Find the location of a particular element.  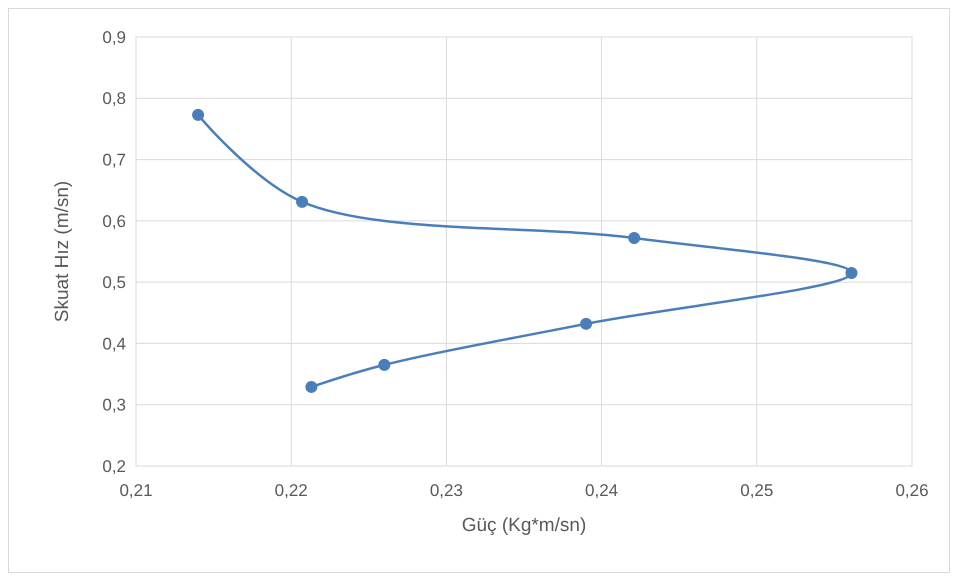

x-axis-title: Güç (Kg*m/sn) is located at coordinates (524, 525).